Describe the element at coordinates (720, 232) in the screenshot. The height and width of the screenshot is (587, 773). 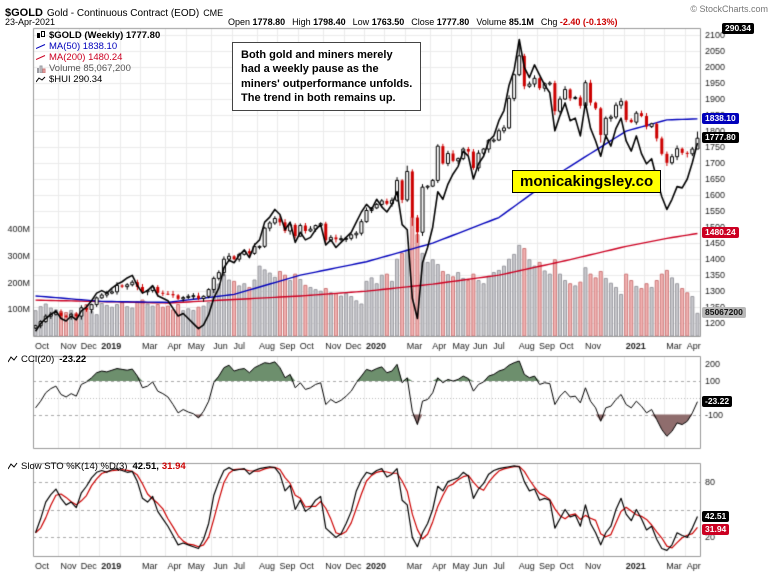
I see `ma200-value-badge: 1480.24` at that location.